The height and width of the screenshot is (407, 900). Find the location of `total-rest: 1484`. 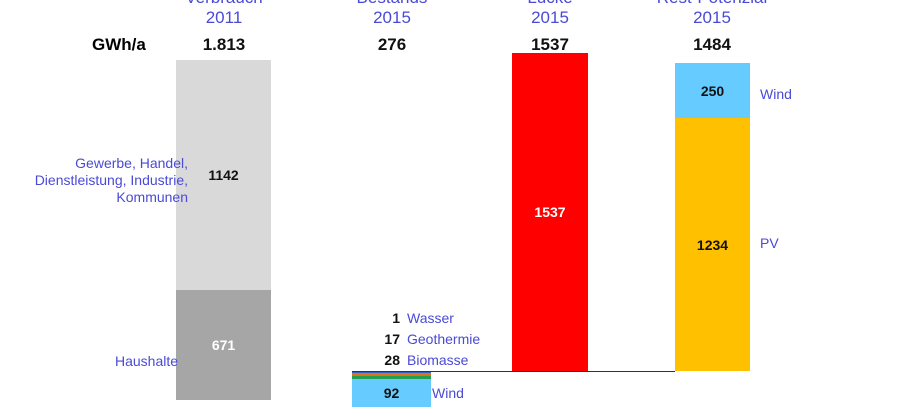

total-rest: 1484 is located at coordinates (712, 44).